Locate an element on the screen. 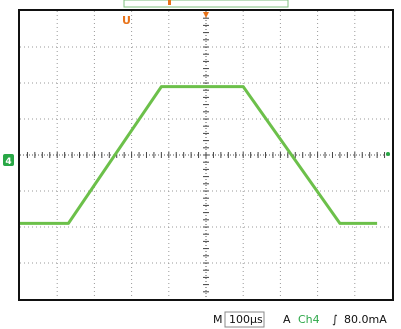  trigger-position-tick is located at coordinates (169, 2).